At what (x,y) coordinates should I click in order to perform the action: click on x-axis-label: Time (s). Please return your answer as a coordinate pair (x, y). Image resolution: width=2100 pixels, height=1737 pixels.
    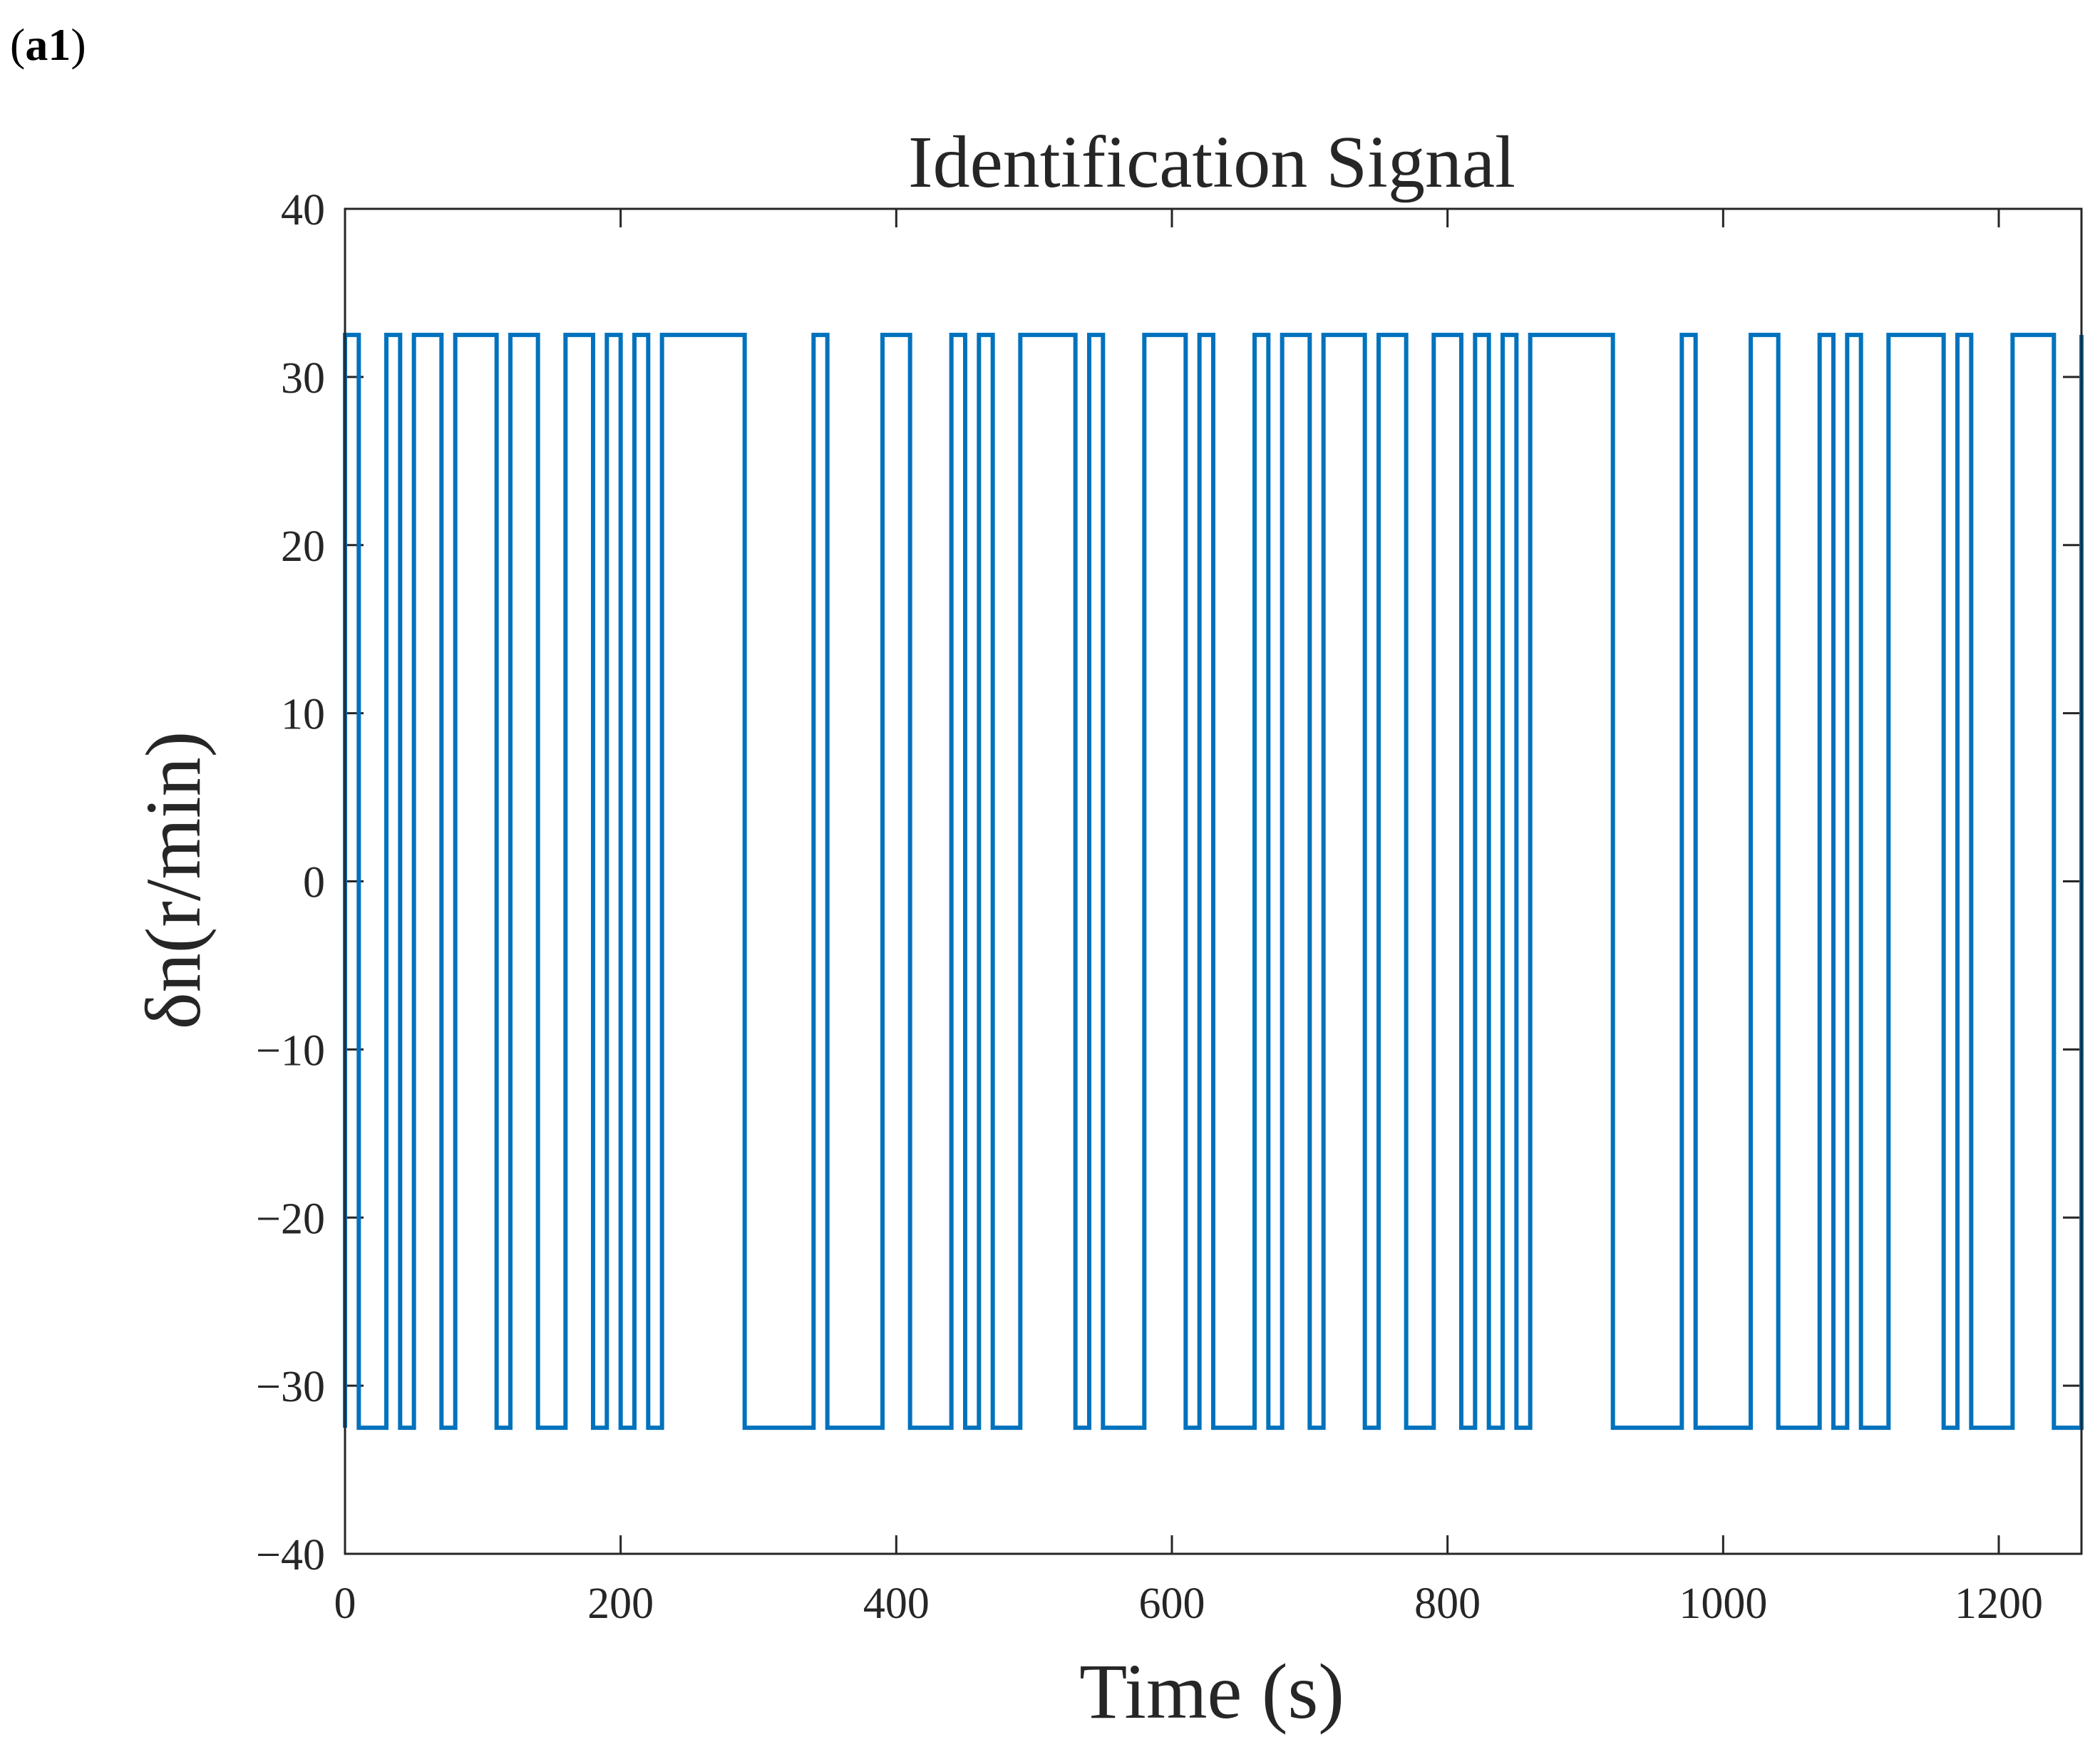
    Looking at the image, I should click on (1211, 1692).